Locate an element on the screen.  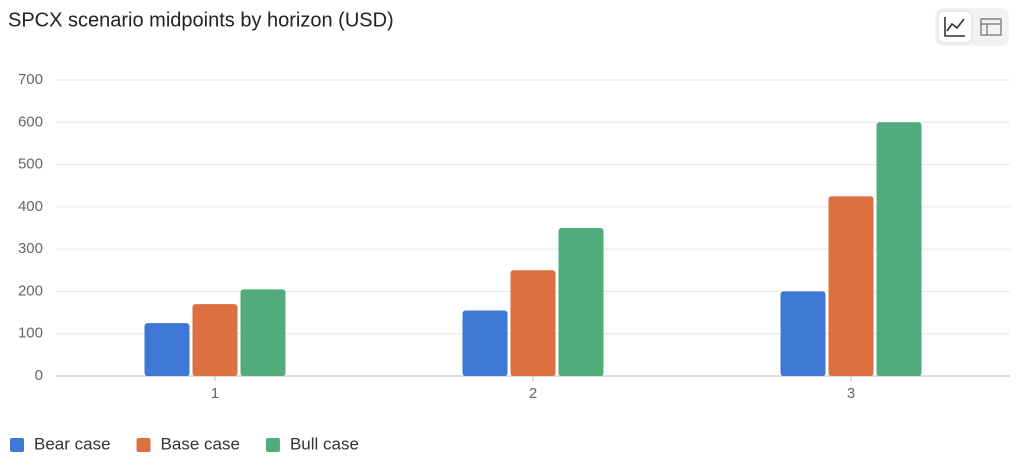
y-tick-label: 100 is located at coordinates (30, 333).